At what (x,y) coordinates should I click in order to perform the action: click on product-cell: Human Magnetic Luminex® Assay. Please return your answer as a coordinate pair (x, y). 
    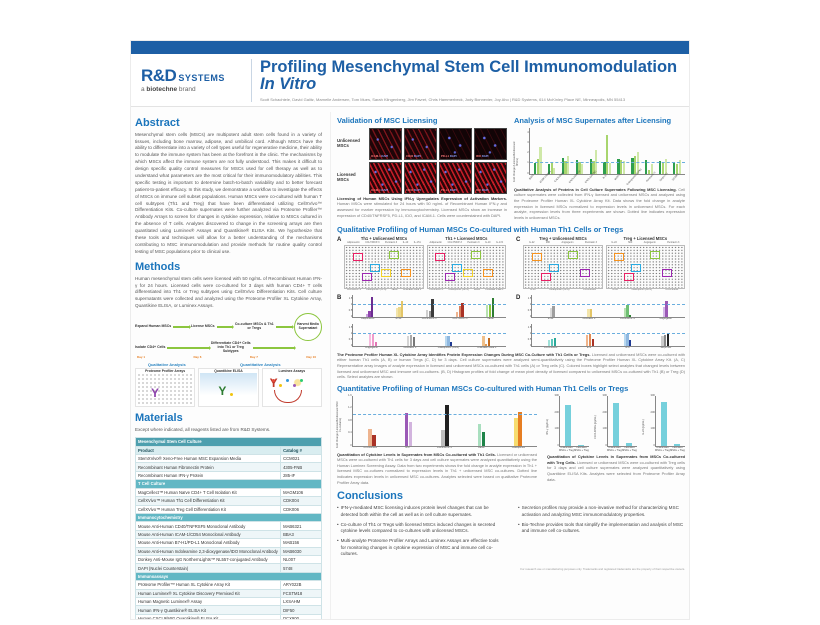
    Looking at the image, I should click on (208, 601).